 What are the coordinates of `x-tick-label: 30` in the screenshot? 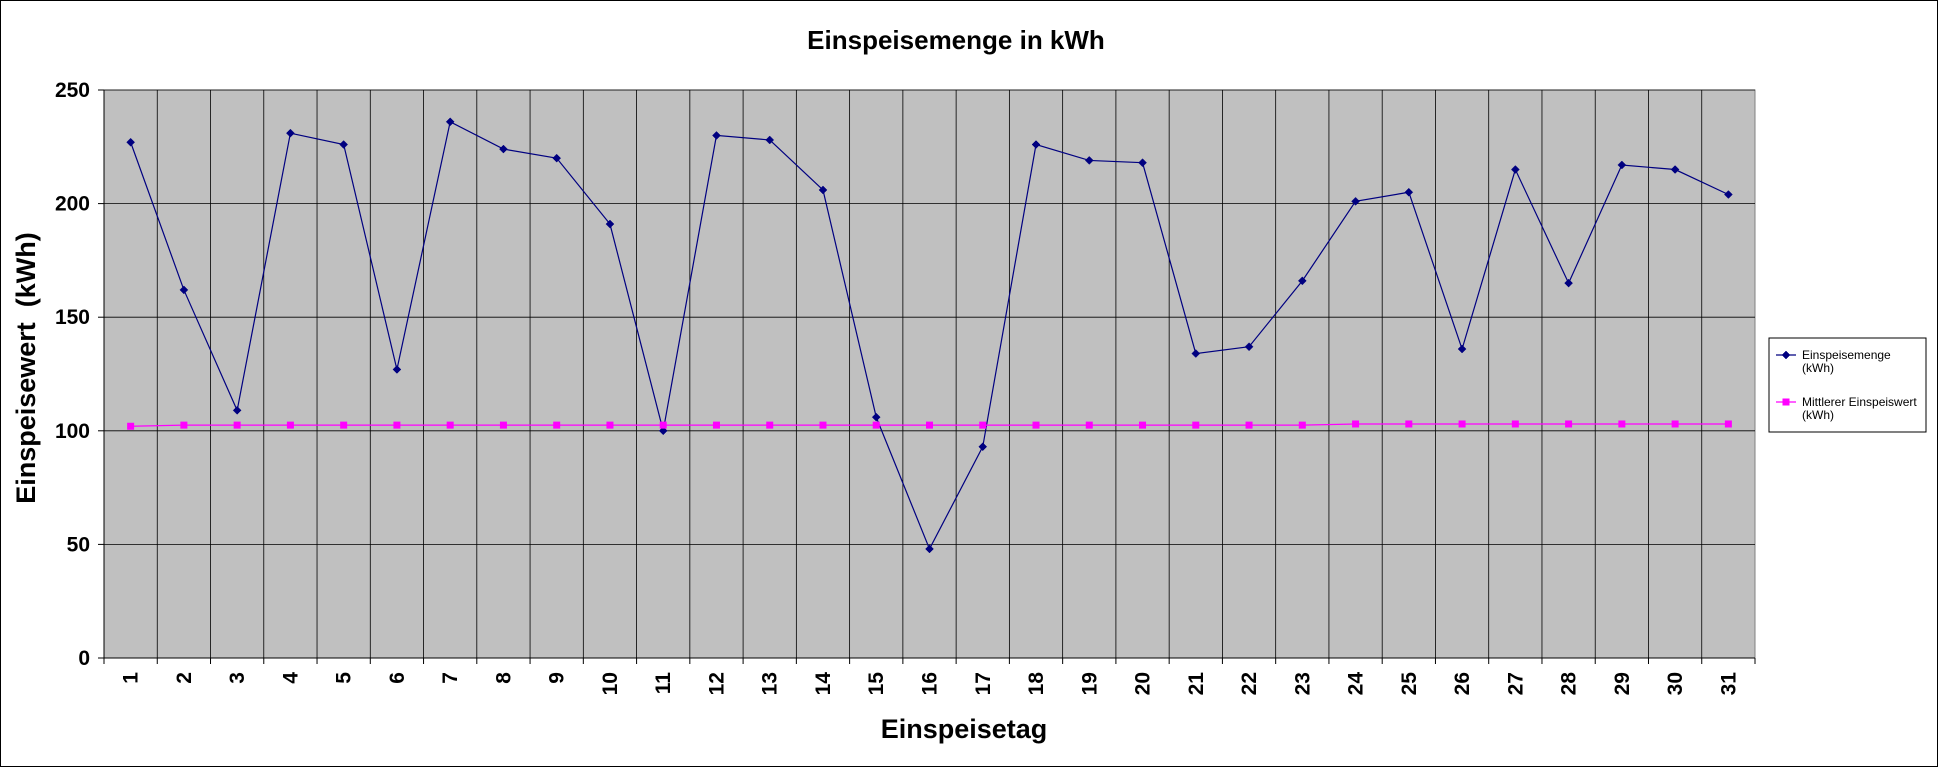 It's located at (1675, 683).